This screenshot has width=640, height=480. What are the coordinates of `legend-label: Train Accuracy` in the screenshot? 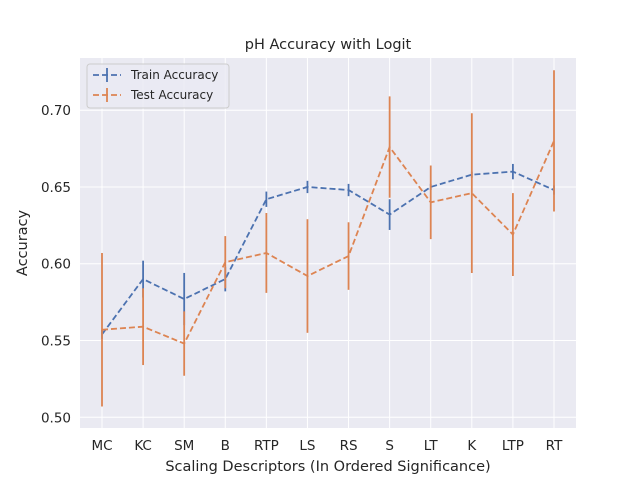 It's located at (174, 75).